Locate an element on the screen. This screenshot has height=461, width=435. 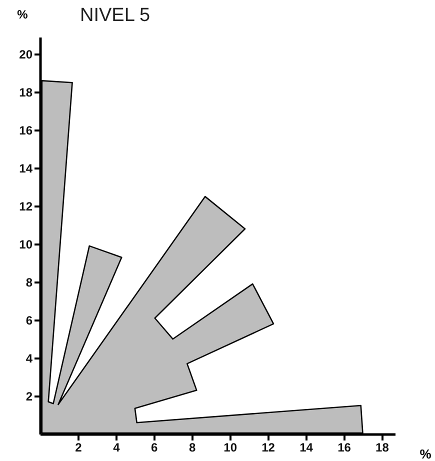
x-tick-label: 4 is located at coordinates (116, 447).